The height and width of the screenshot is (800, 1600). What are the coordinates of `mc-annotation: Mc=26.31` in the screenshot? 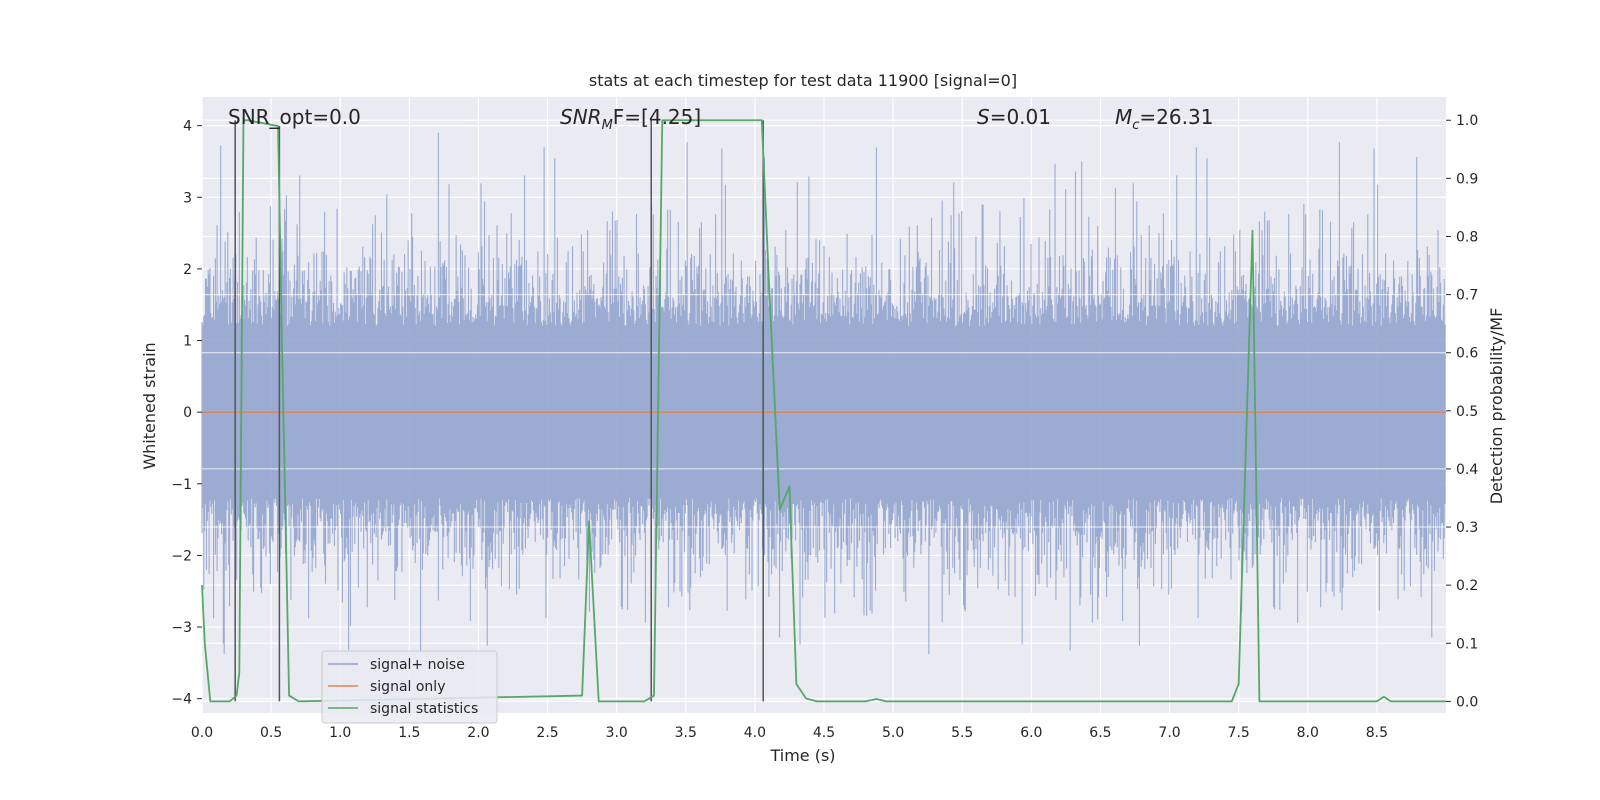 It's located at (1164, 119).